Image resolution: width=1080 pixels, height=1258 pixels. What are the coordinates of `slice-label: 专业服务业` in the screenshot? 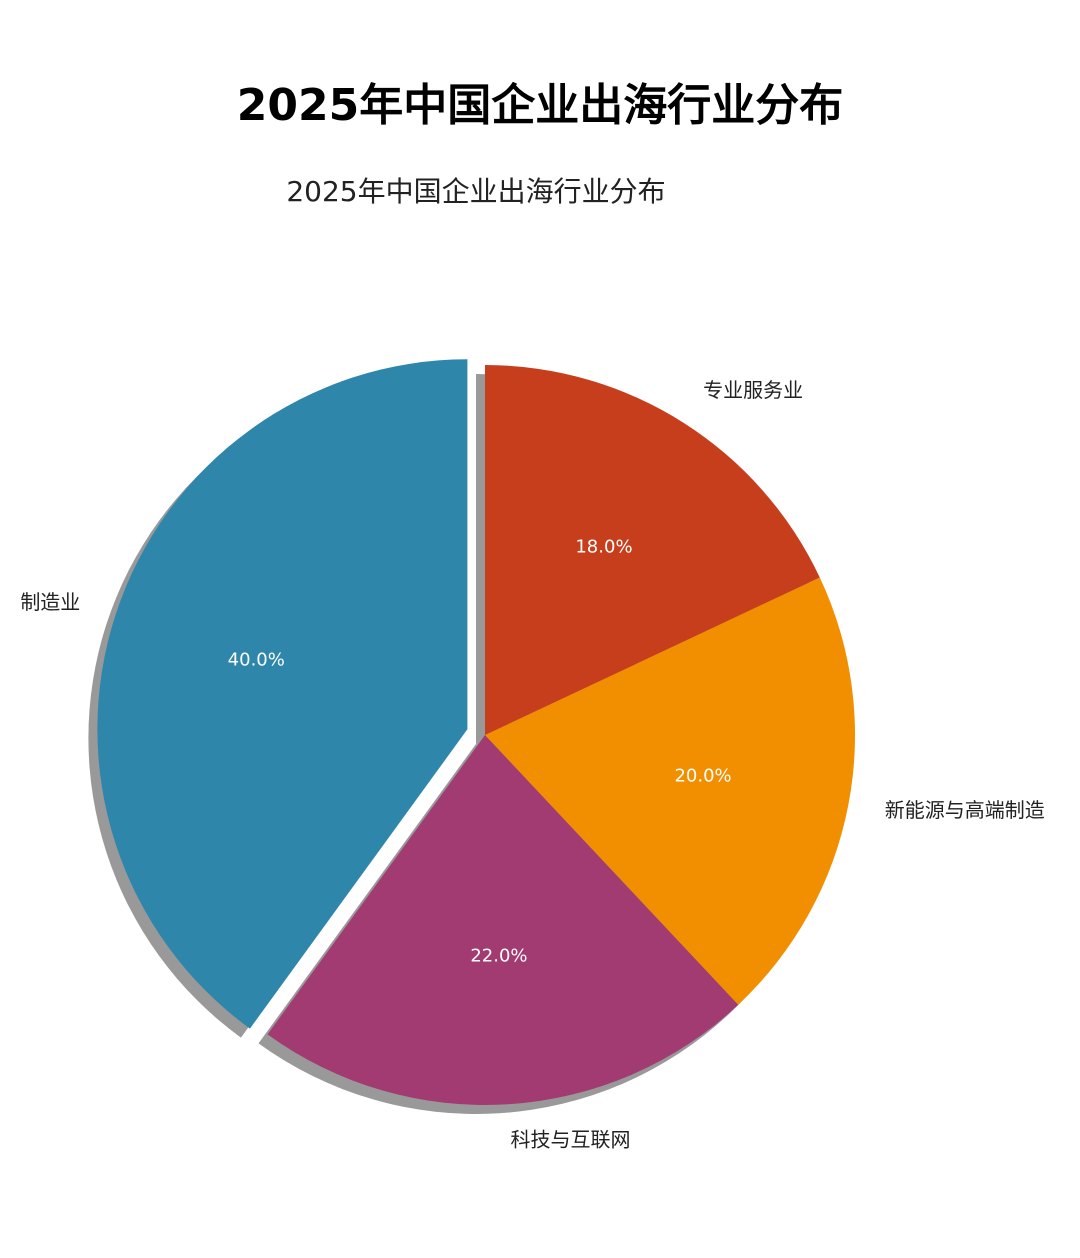 It's located at (753, 390).